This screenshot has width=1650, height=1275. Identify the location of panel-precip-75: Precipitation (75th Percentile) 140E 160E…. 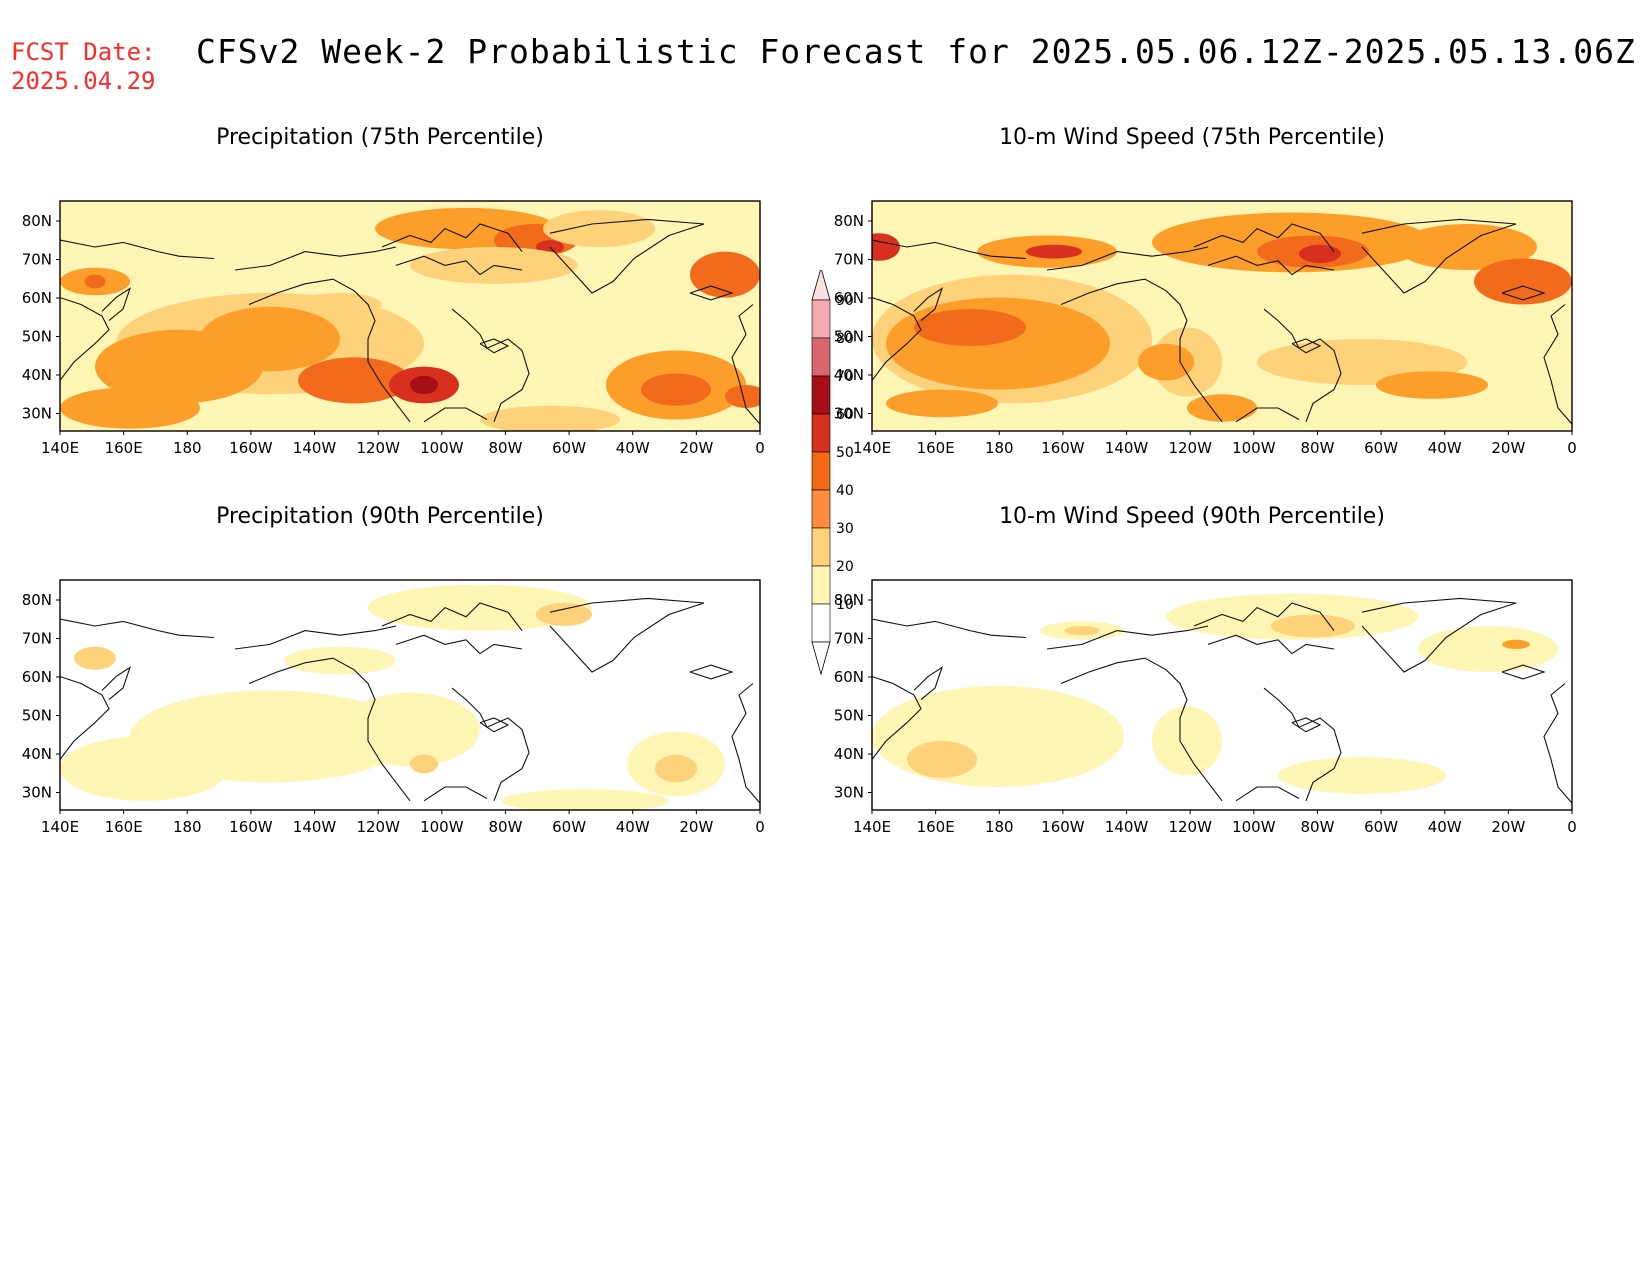
(382, 291).